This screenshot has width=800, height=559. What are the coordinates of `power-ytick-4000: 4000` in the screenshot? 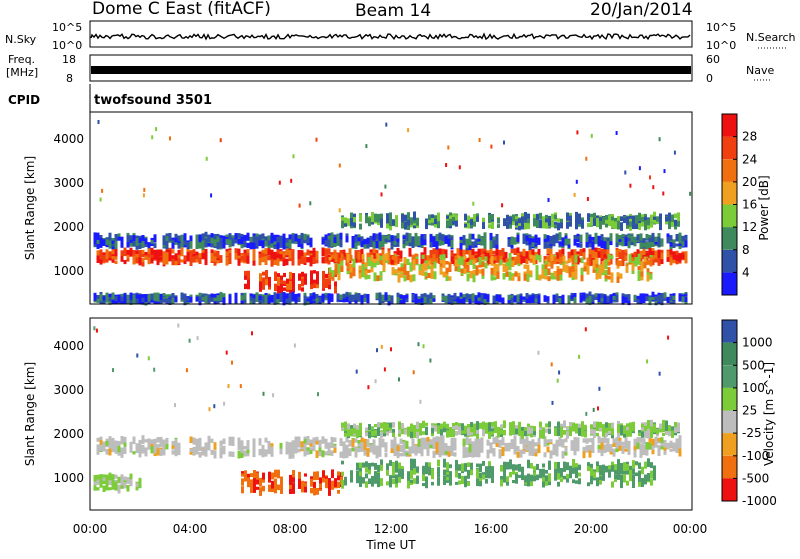 It's located at (68, 139).